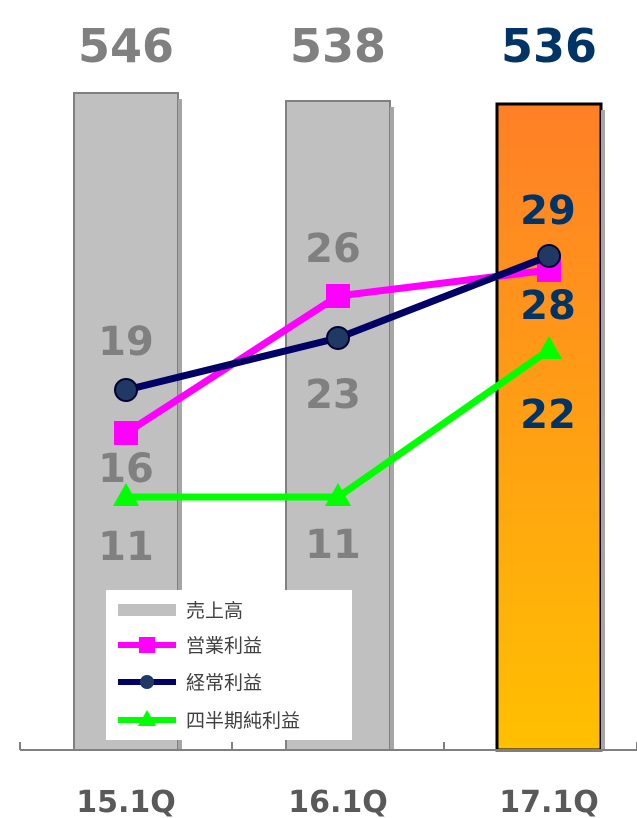 The height and width of the screenshot is (818, 637). What do you see at coordinates (549, 801) in the screenshot?
I see `x-tick-label: 17.1Q` at bounding box center [549, 801].